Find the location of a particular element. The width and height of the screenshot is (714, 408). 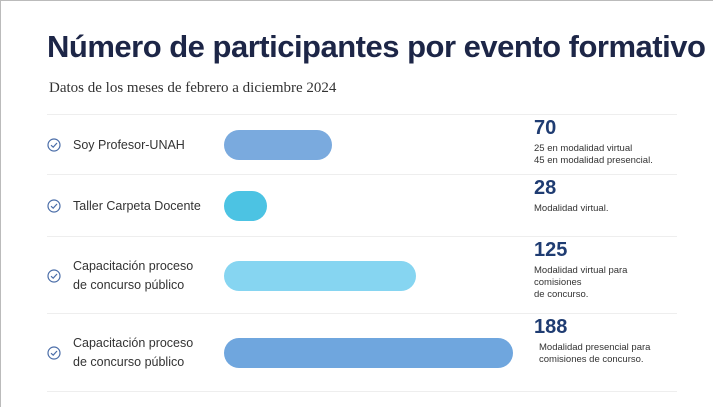

note-line: 25 en modalidad virtual is located at coordinates (583, 148).